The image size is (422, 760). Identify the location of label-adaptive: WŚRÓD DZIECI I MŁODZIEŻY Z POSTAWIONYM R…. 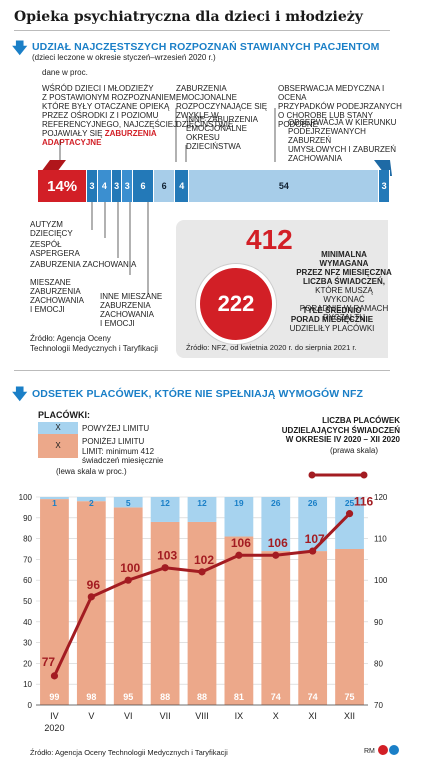
(110, 115).